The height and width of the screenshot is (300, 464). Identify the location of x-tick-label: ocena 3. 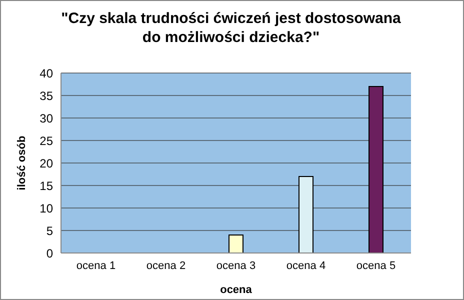
(236, 266).